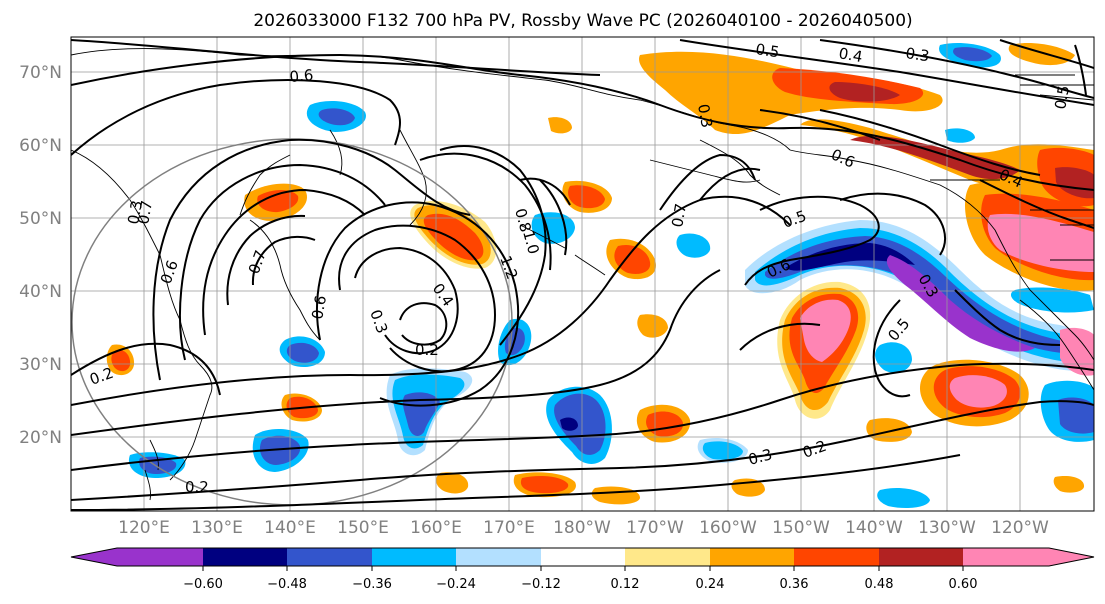 This screenshot has height=604, width=1105. What do you see at coordinates (287, 584) in the screenshot?
I see `colorbar-tick-label: −0.48` at bounding box center [287, 584].